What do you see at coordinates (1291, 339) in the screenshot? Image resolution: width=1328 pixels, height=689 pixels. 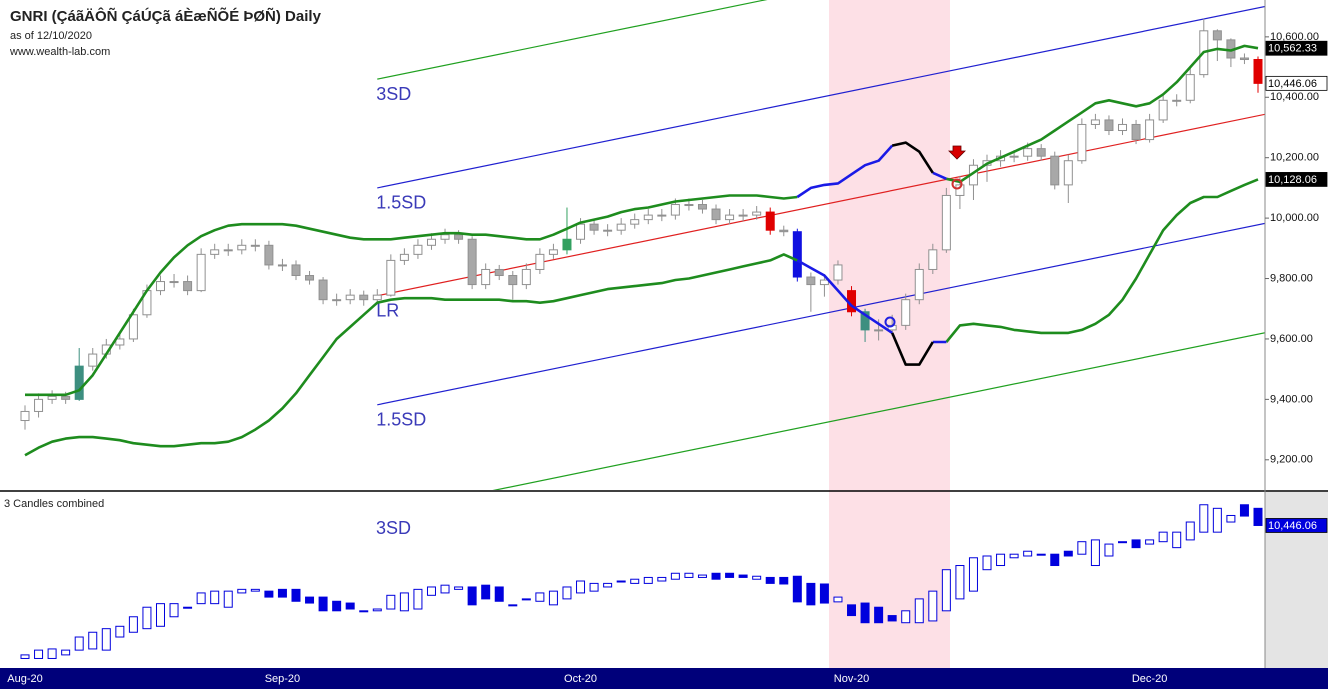 I see `y-tick-label: 9,600.00` at bounding box center [1291, 339].